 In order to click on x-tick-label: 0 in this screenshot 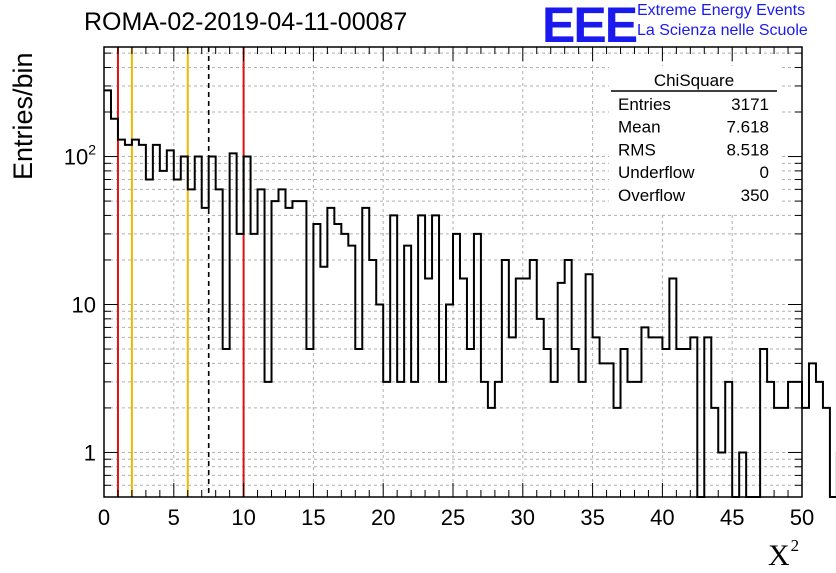, I will do `click(104, 517)`.